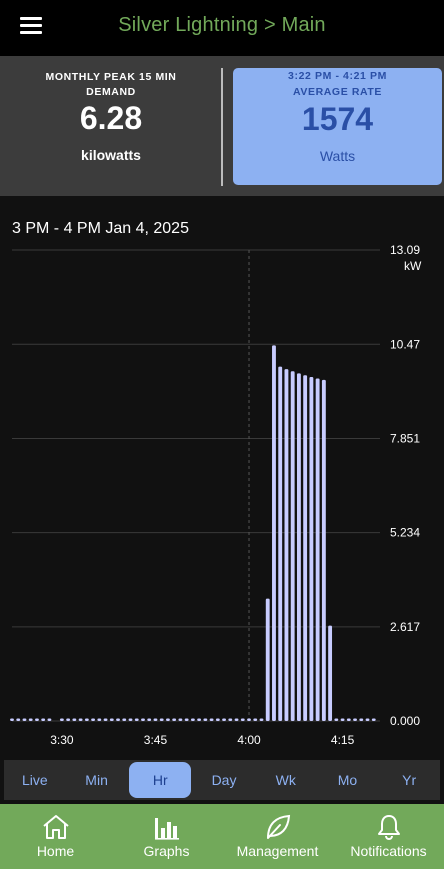  What do you see at coordinates (111, 84) in the screenshot?
I see `monthly-peak-label: MONTHLY PEAK 15 MIN DEMAND` at bounding box center [111, 84].